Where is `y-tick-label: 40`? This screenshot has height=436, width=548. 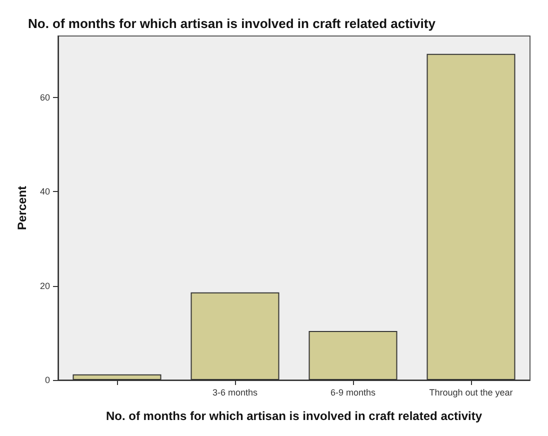 y-tick-label: 40 is located at coordinates (45, 191).